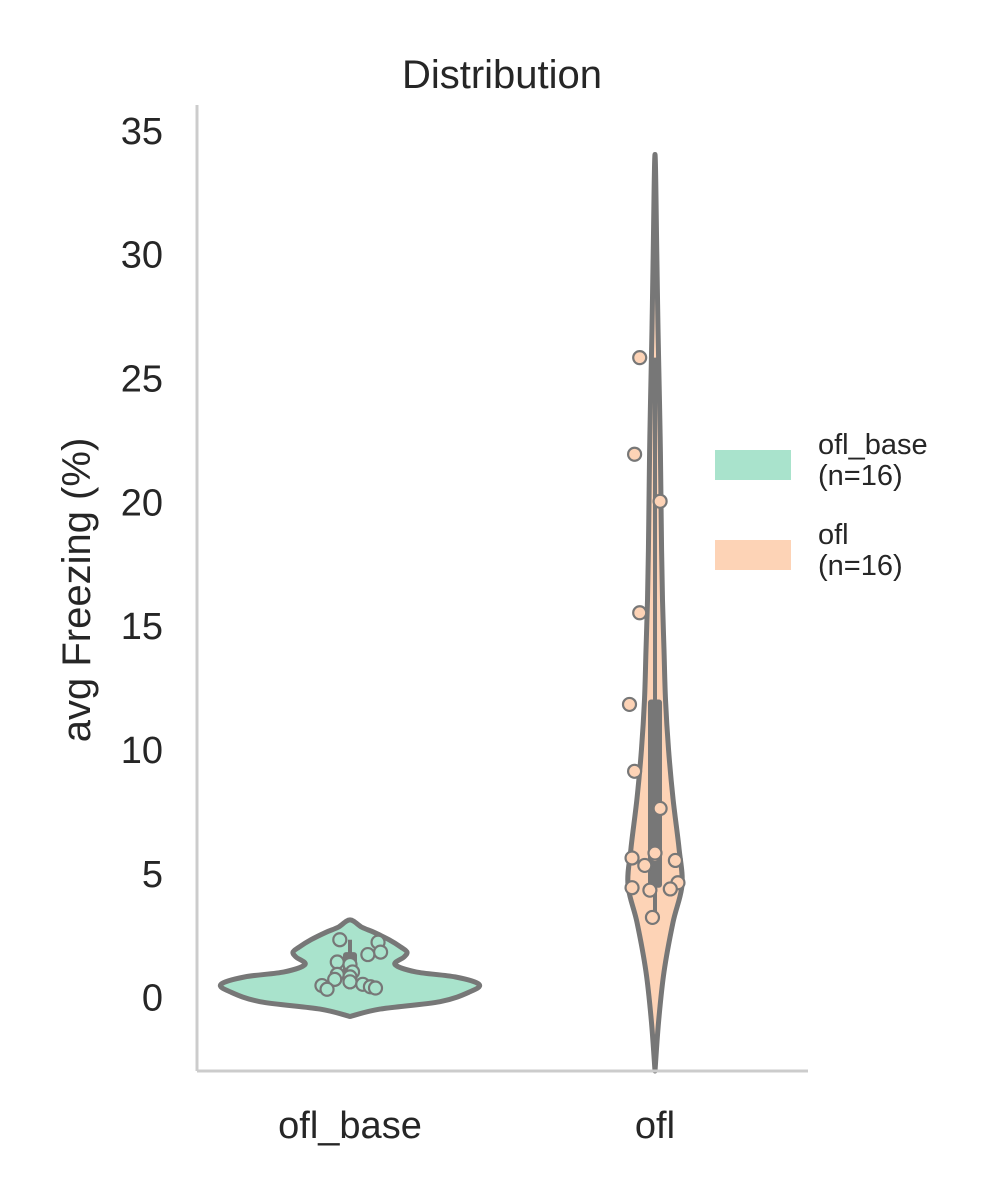  Describe the element at coordinates (142, 132) in the screenshot. I see `y-tick-label: 35` at that location.